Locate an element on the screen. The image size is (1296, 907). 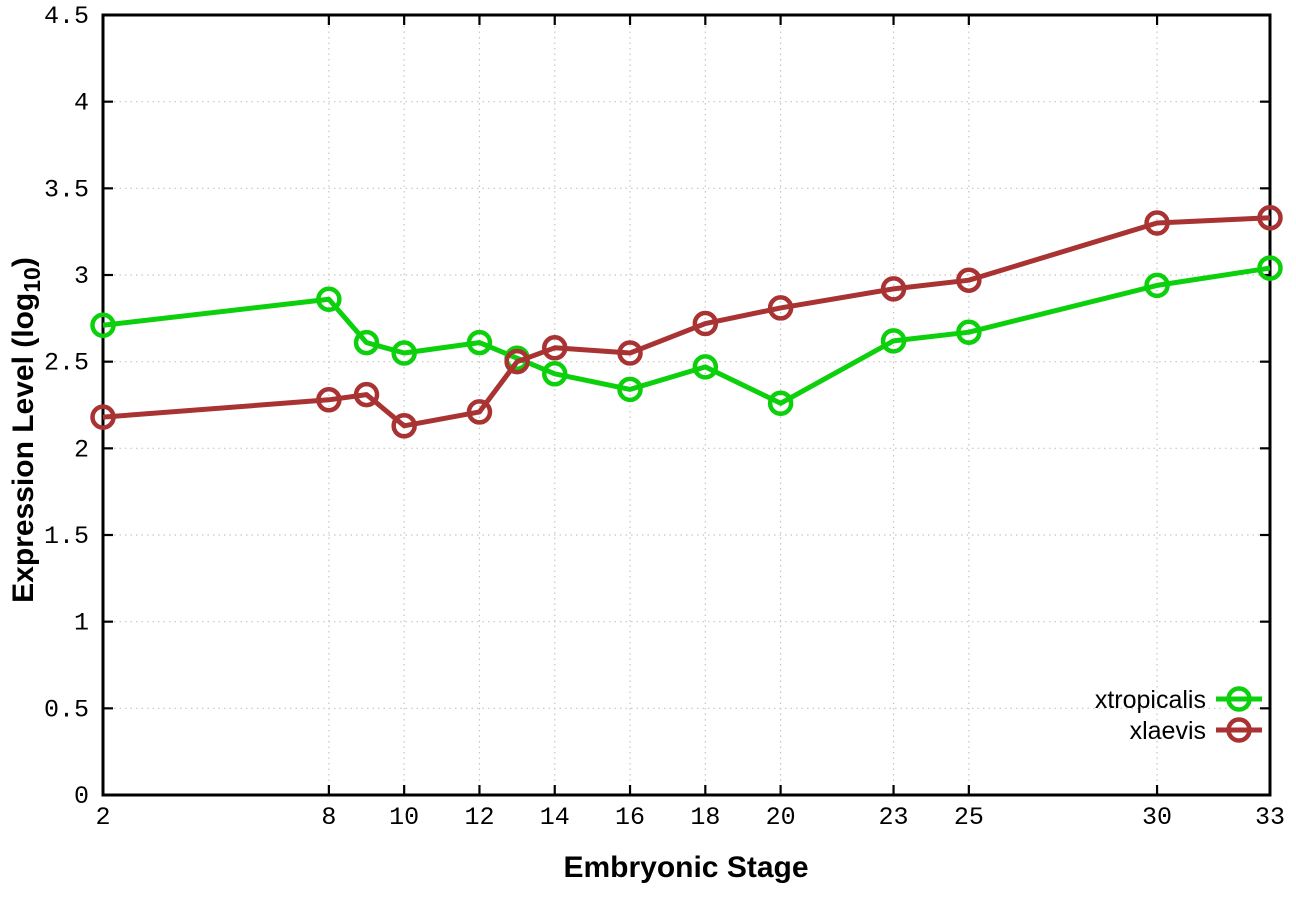
legend-label-xtropicalis: xtropicalis is located at coordinates (1150, 700).